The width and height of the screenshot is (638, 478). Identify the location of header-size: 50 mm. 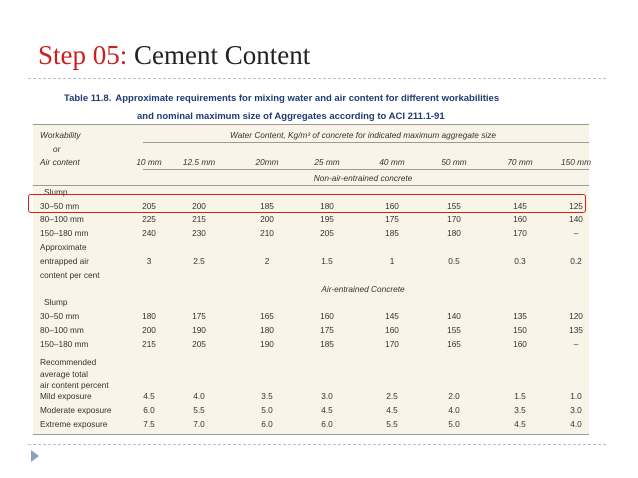
(454, 162).